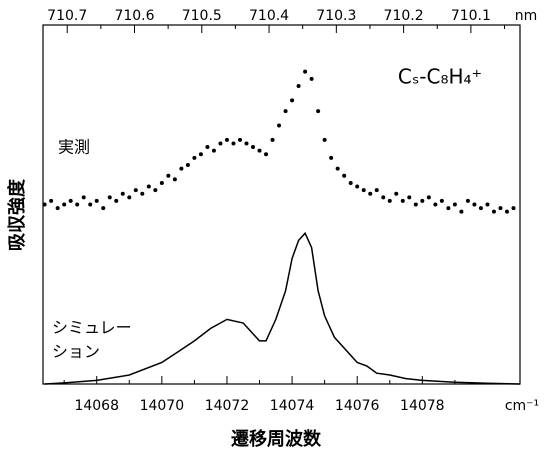 This screenshot has width=552, height=456. I want to click on x2-unit: nm, so click(526, 16).